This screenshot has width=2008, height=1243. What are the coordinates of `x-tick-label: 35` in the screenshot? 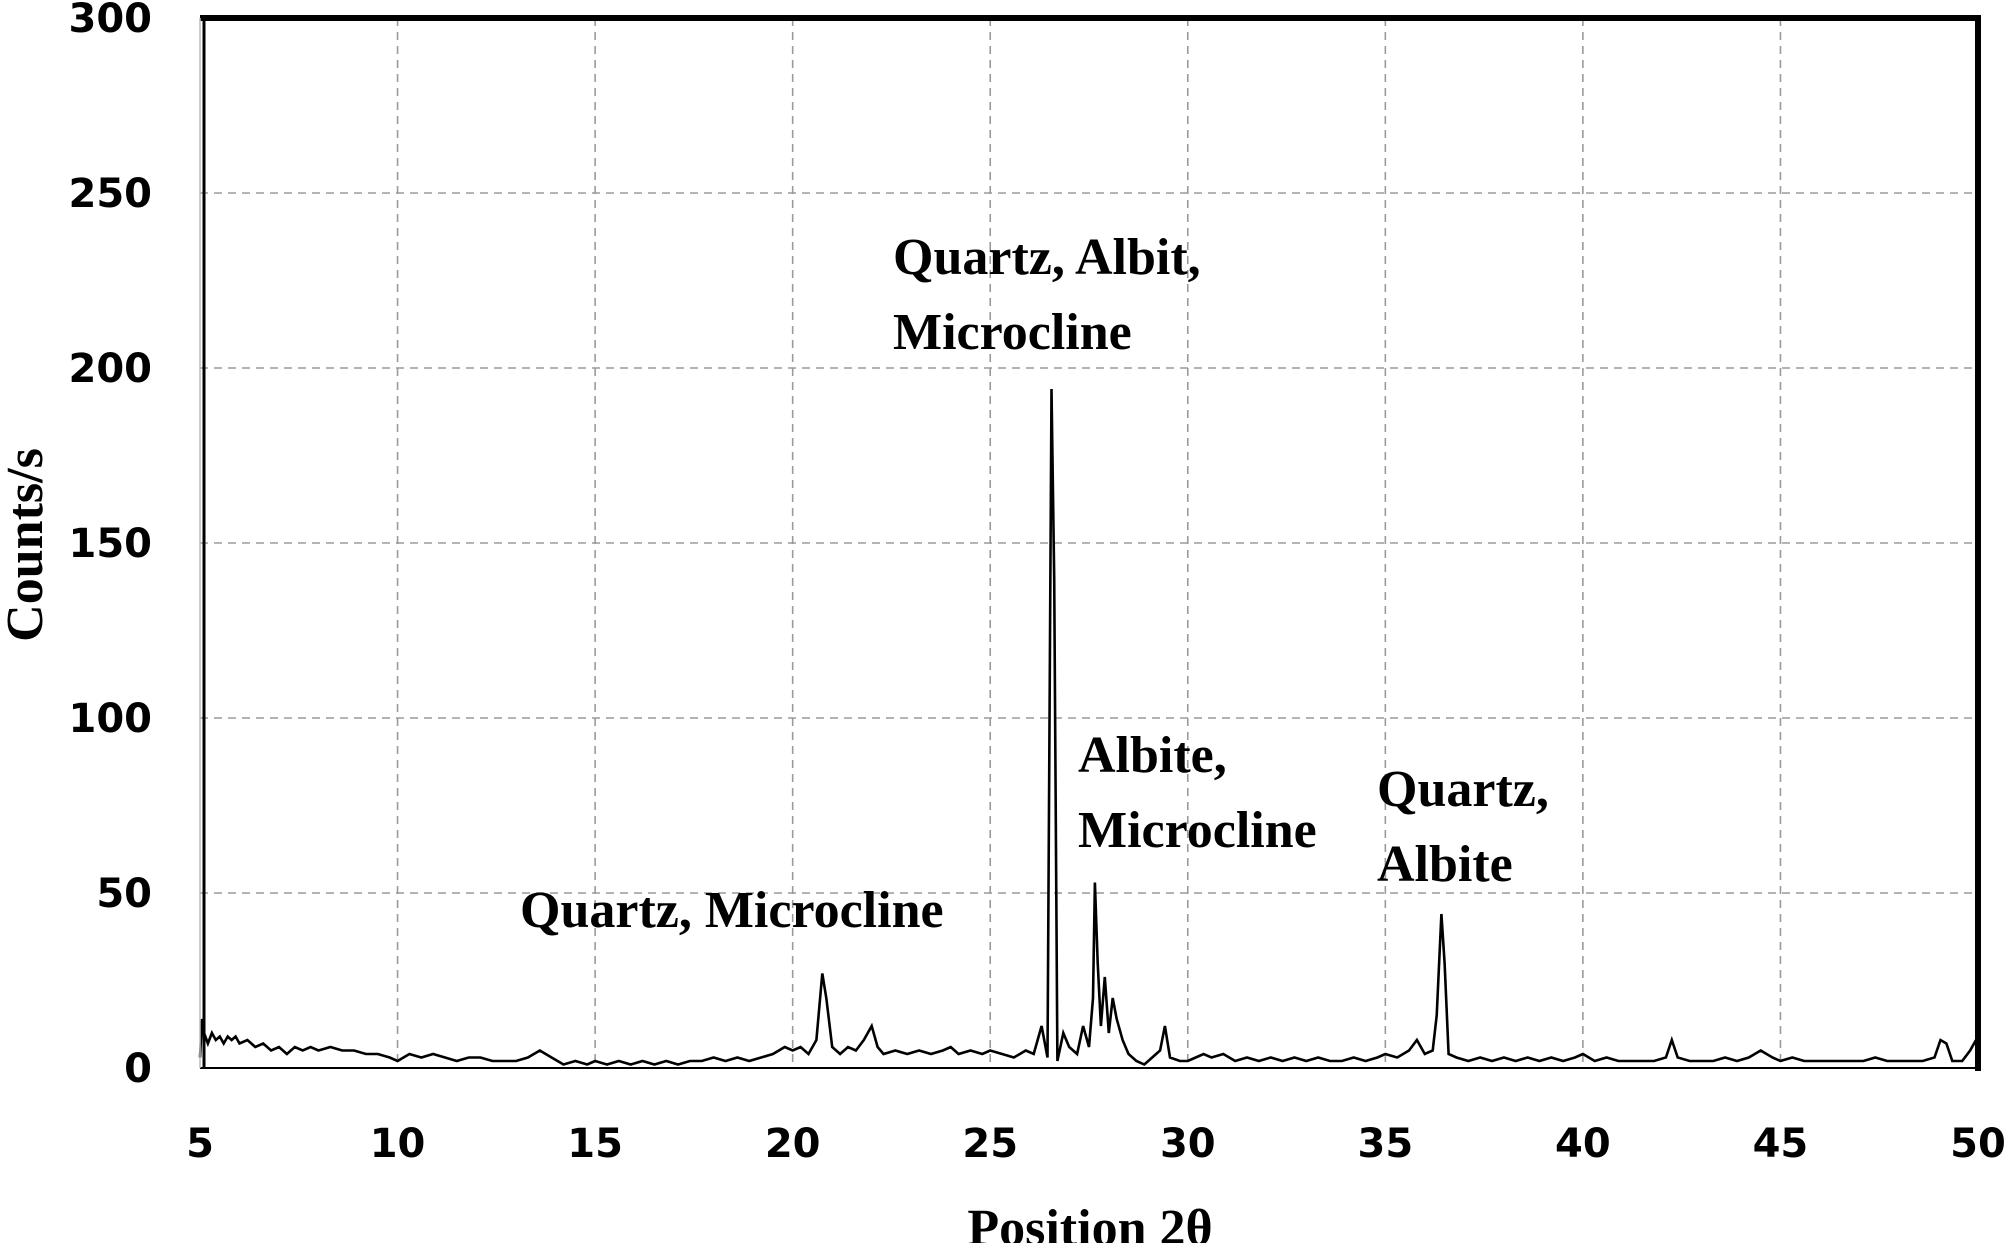 It's located at (1385, 1144).